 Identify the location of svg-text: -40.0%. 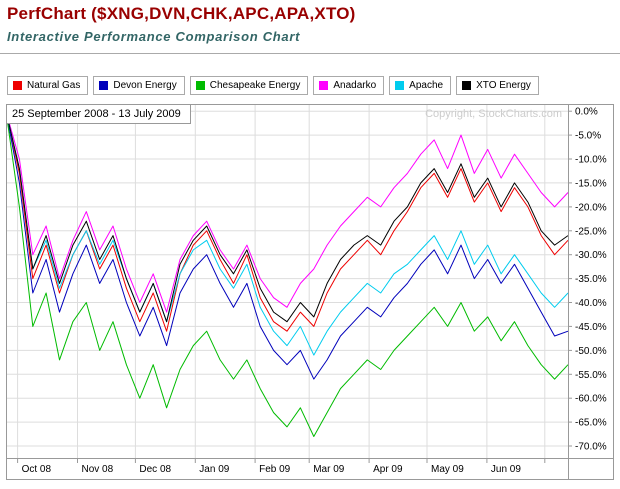
(591, 303).